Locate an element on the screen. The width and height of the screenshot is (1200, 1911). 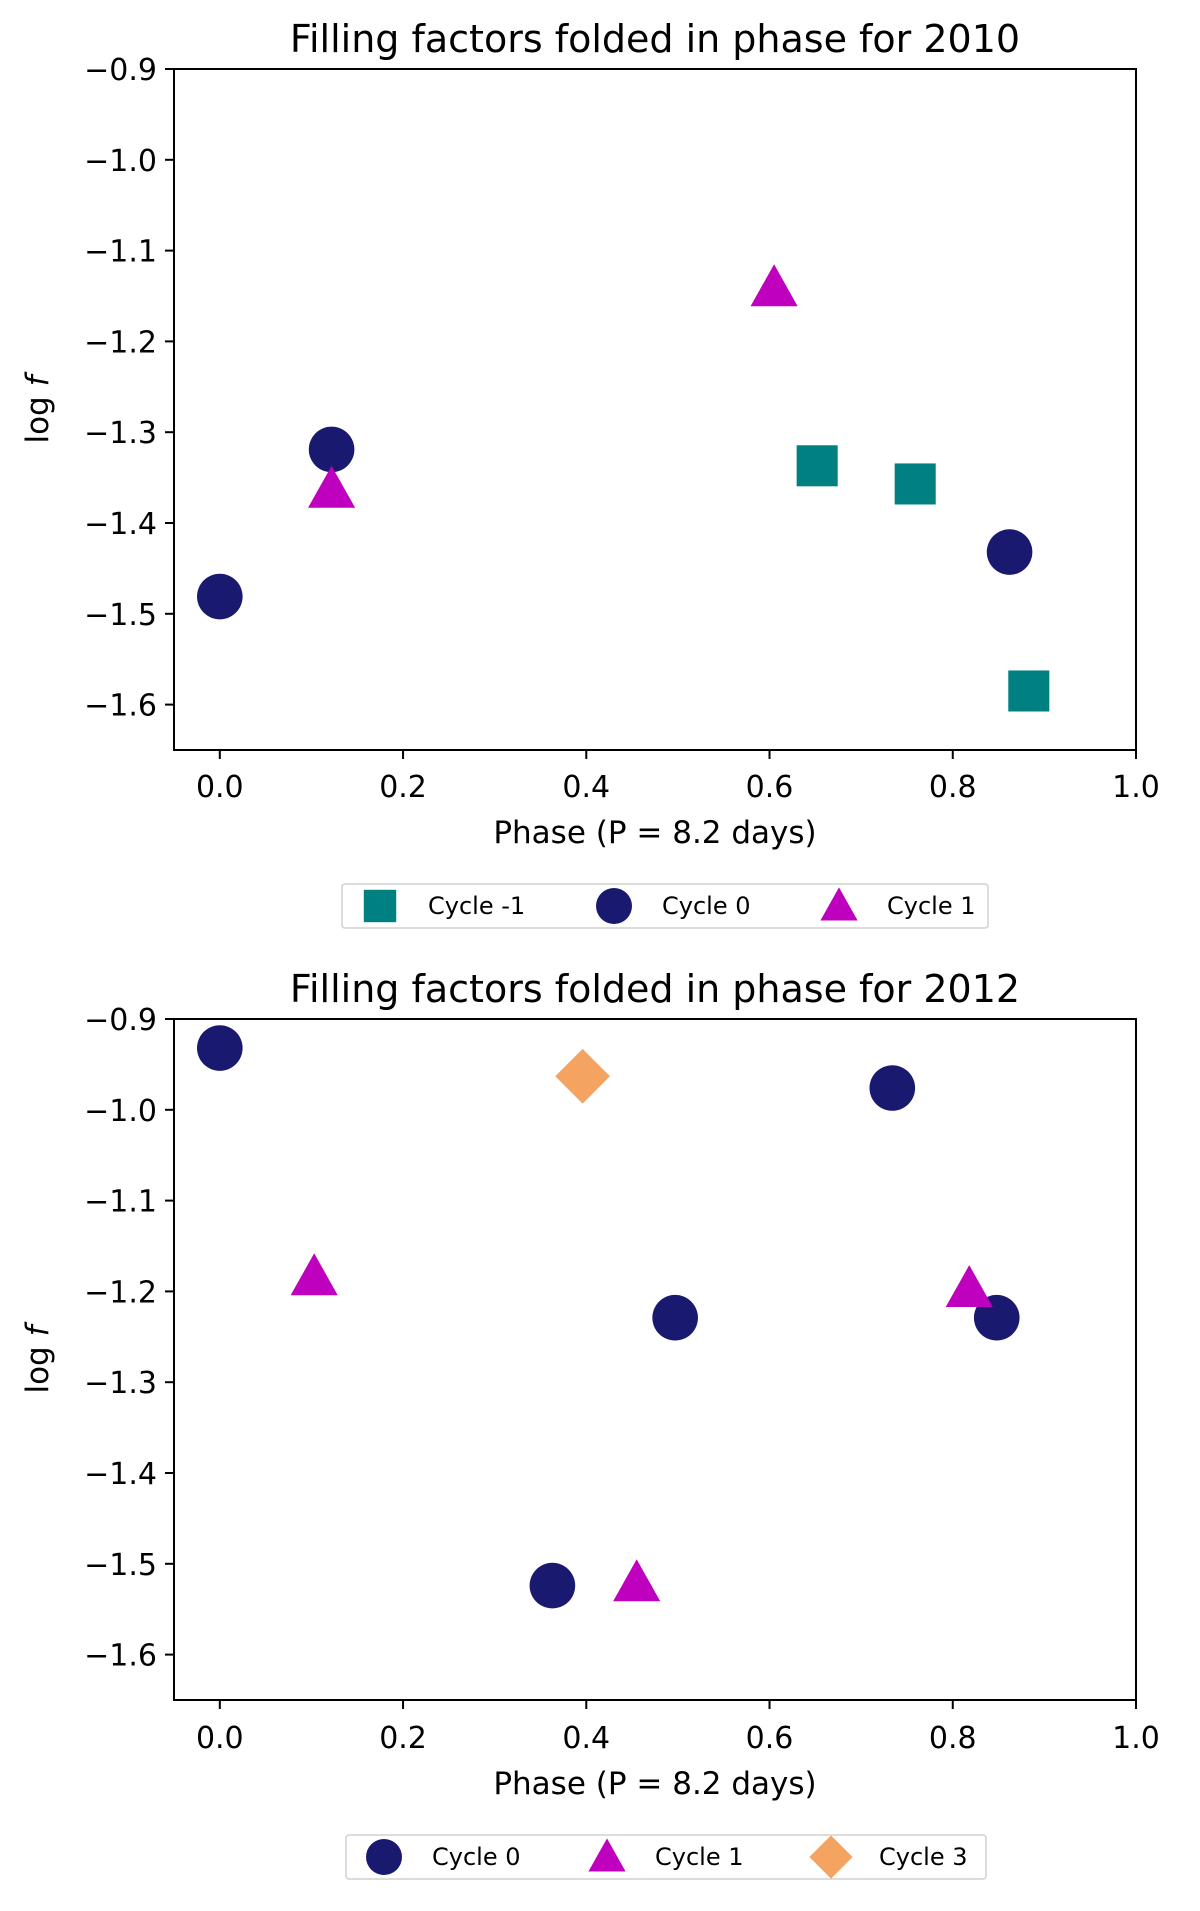
legend: Cycle 0 Cycle 1 Cycle 3 is located at coordinates (666, 1857).